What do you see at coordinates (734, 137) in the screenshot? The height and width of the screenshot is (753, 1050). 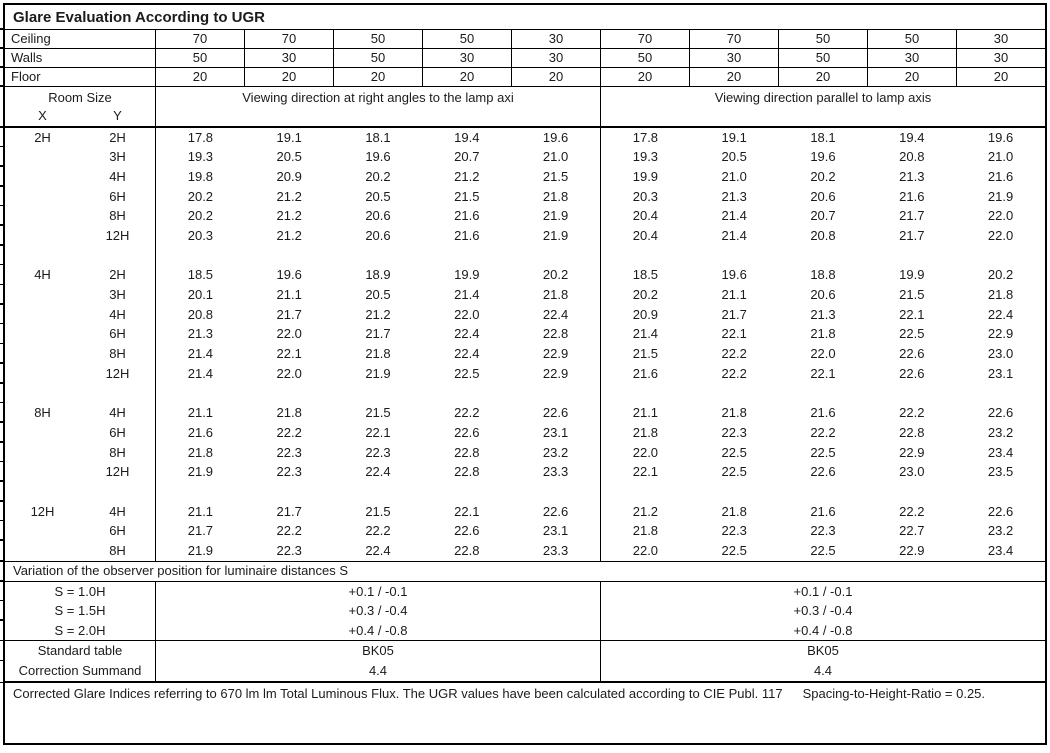 I see `ugr-value-cell: 19.1` at bounding box center [734, 137].